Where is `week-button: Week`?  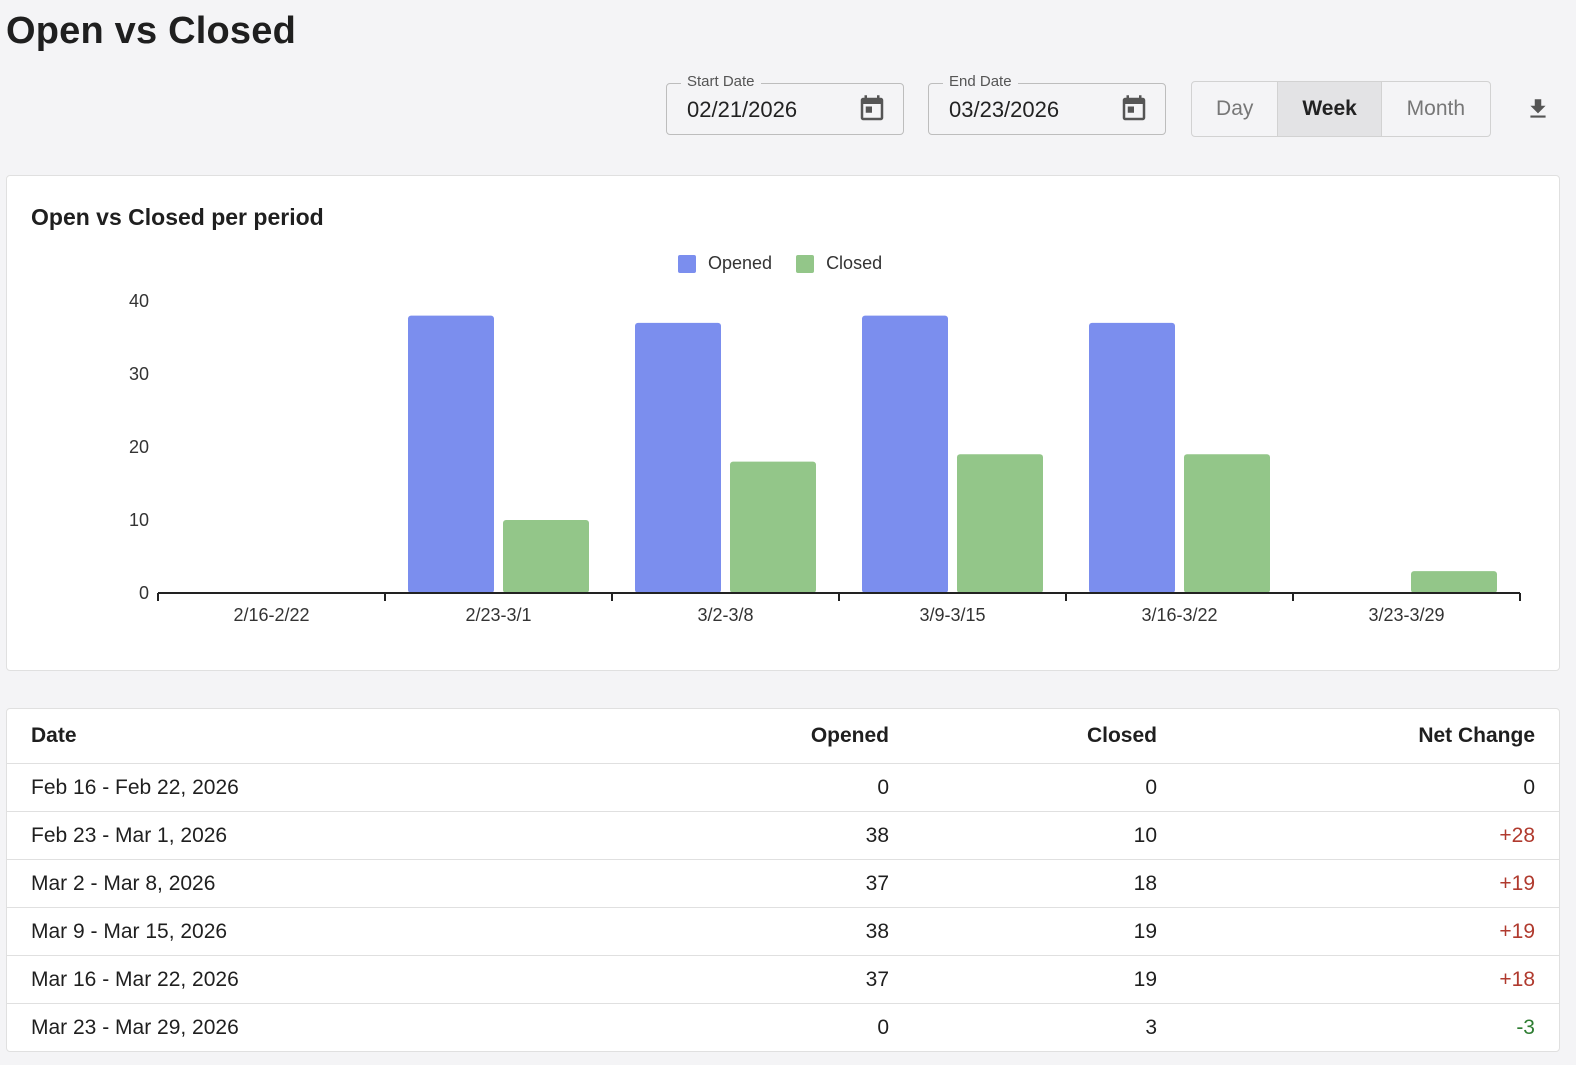
week-button: Week is located at coordinates (1330, 109).